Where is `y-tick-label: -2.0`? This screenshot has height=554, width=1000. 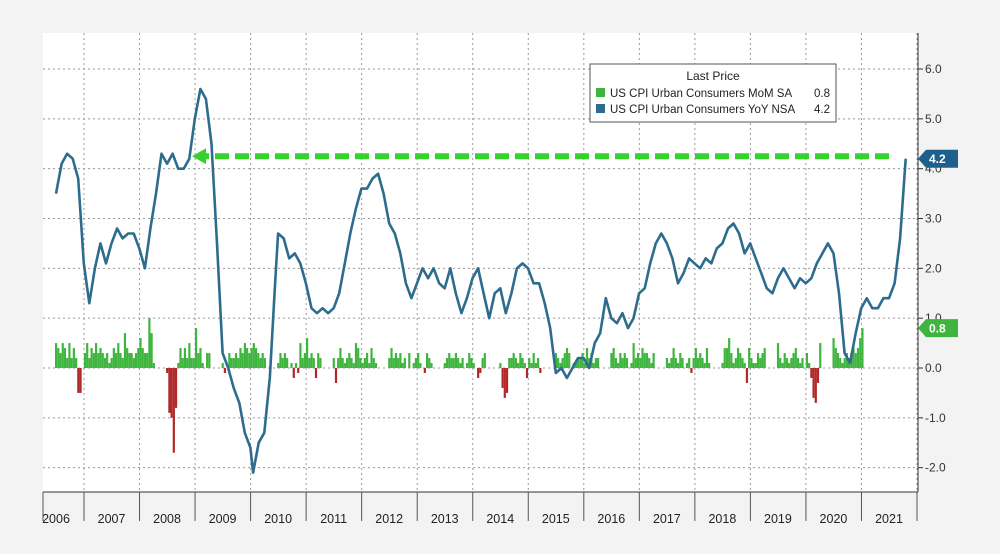 y-tick-label: -2.0 is located at coordinates (935, 468).